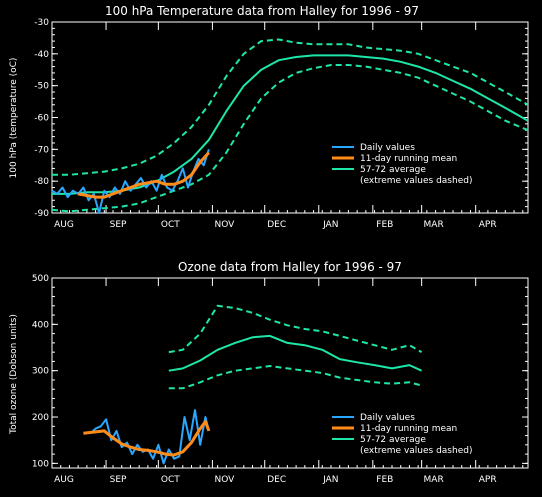 Image resolution: width=542 pixels, height=497 pixels. Describe the element at coordinates (41, 55) in the screenshot. I see `y-tick-label: -40` at that location.